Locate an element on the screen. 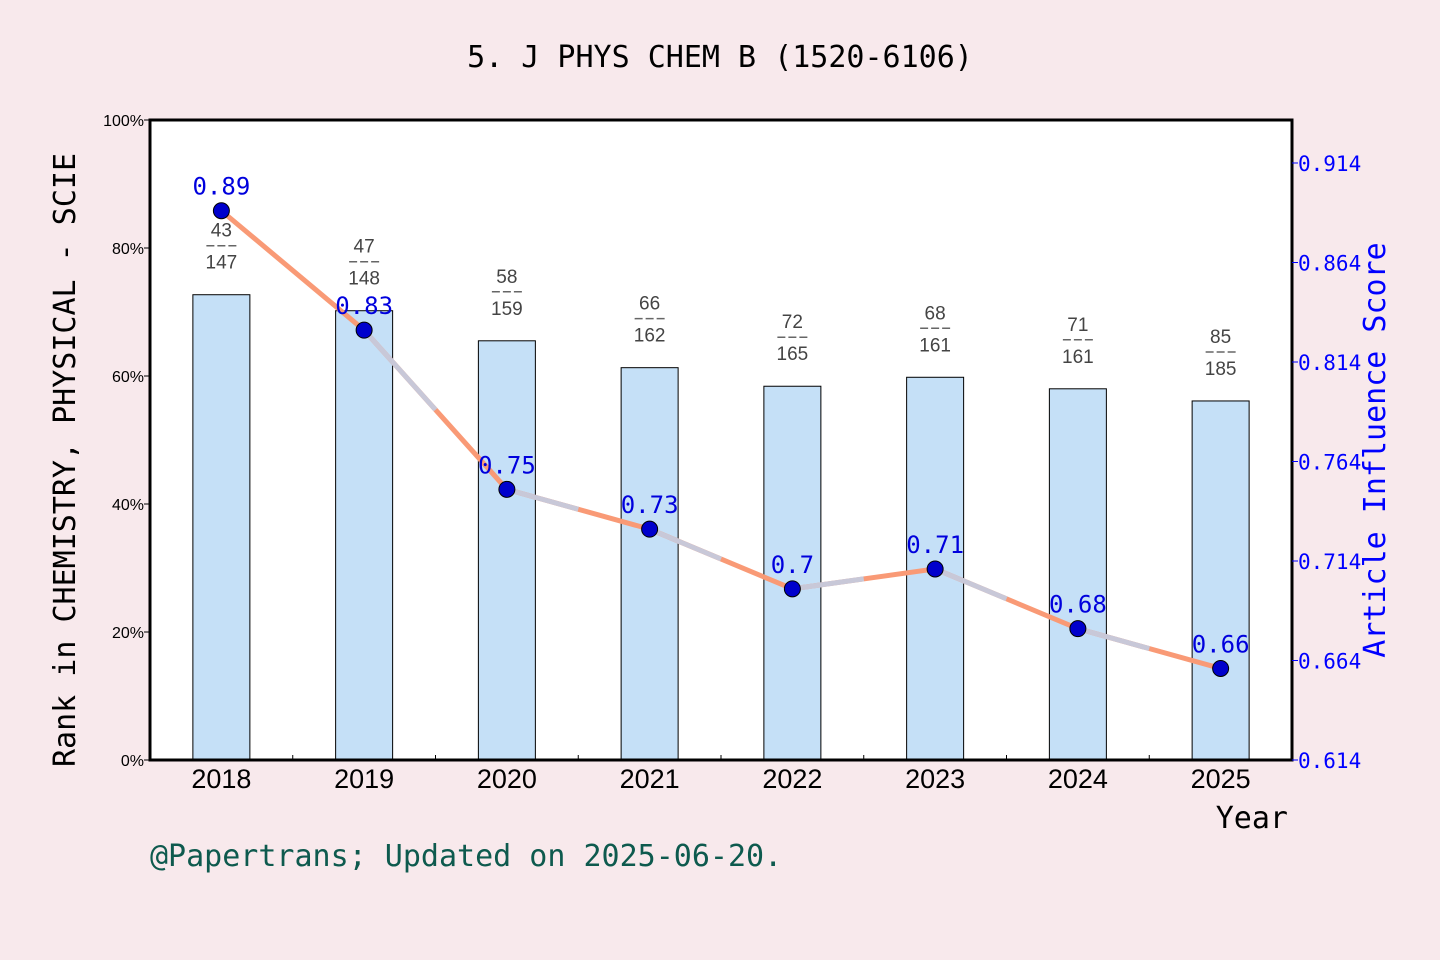 Image resolution: width=1440 pixels, height=960 pixels. y-tick-label: 80% is located at coordinates (128, 249).